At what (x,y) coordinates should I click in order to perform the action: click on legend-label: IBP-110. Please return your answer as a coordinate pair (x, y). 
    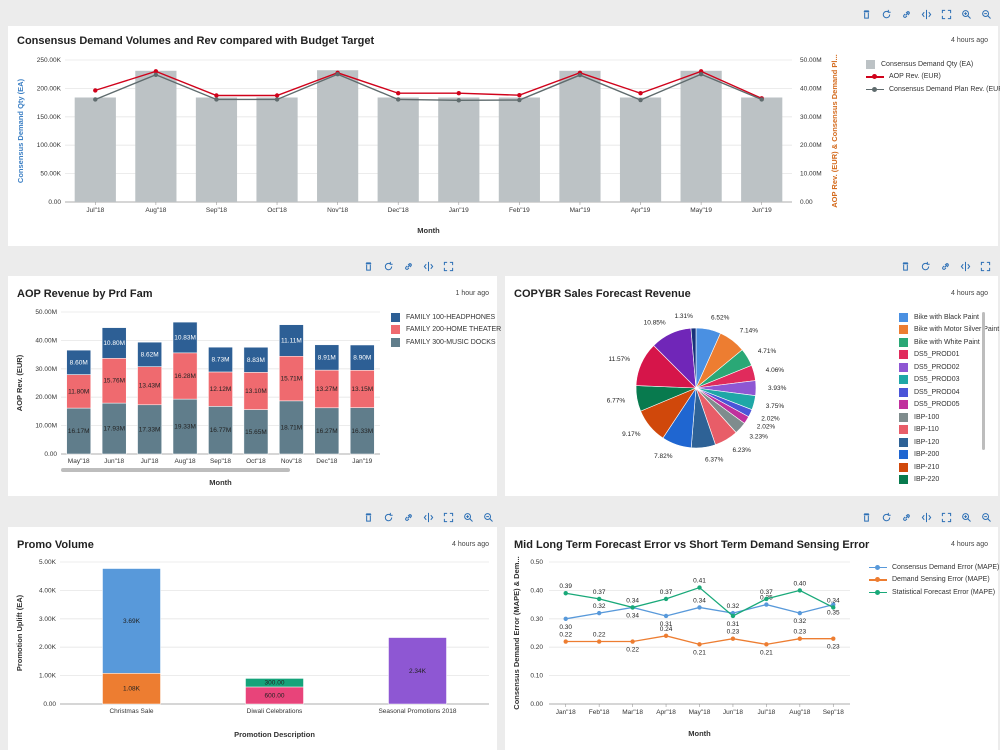
    Looking at the image, I should click on (926, 430).